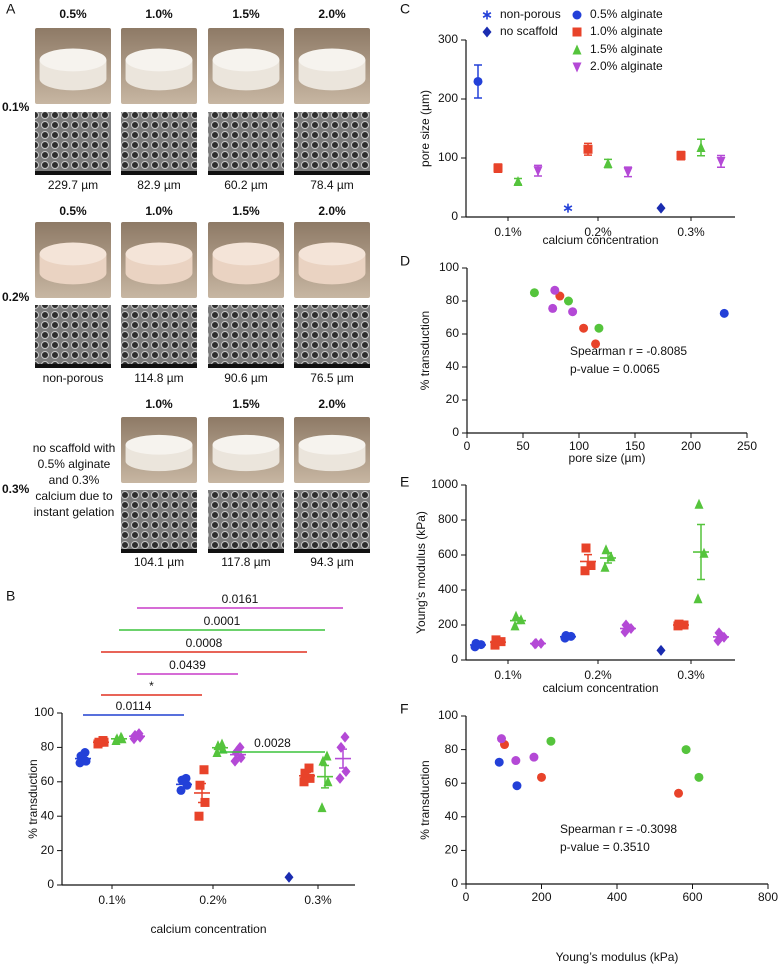 Image resolution: width=781 pixels, height=966 pixels. I want to click on y-axis-label: % transduction, so click(425, 350).